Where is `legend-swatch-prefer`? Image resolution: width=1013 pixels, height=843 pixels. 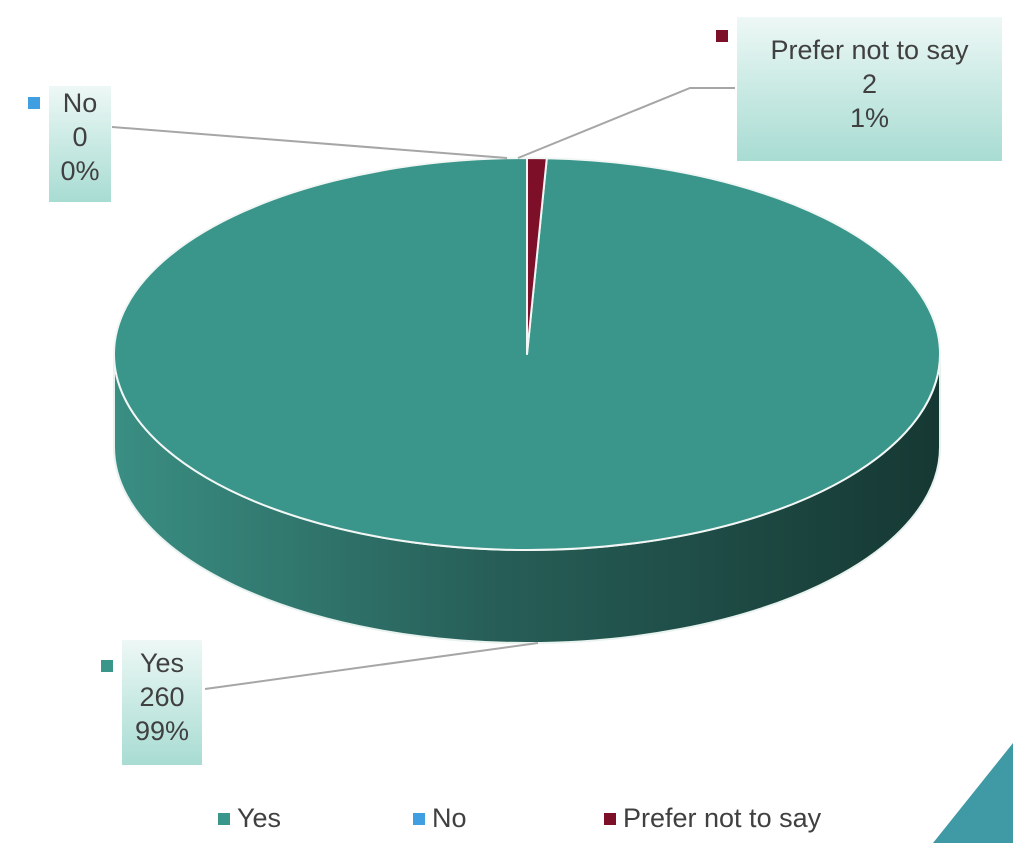
legend-swatch-prefer is located at coordinates (610, 818).